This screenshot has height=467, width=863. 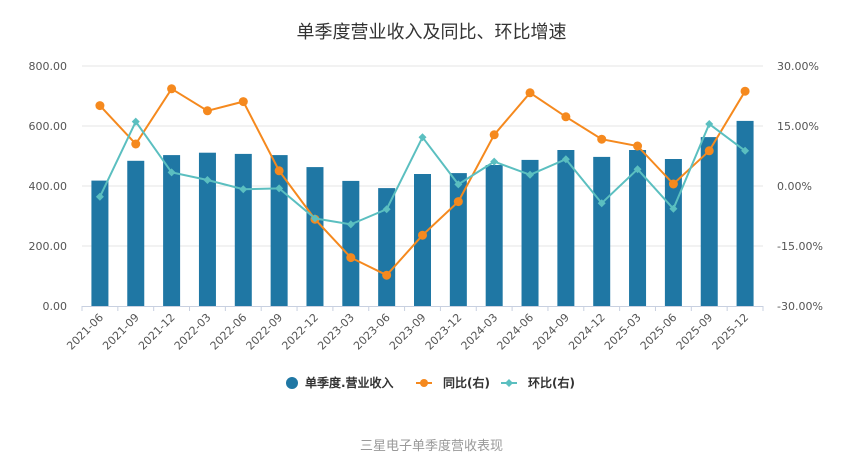 What do you see at coordinates (551, 332) in the screenshot?
I see `x-tick-label: 2024-09` at bounding box center [551, 332].